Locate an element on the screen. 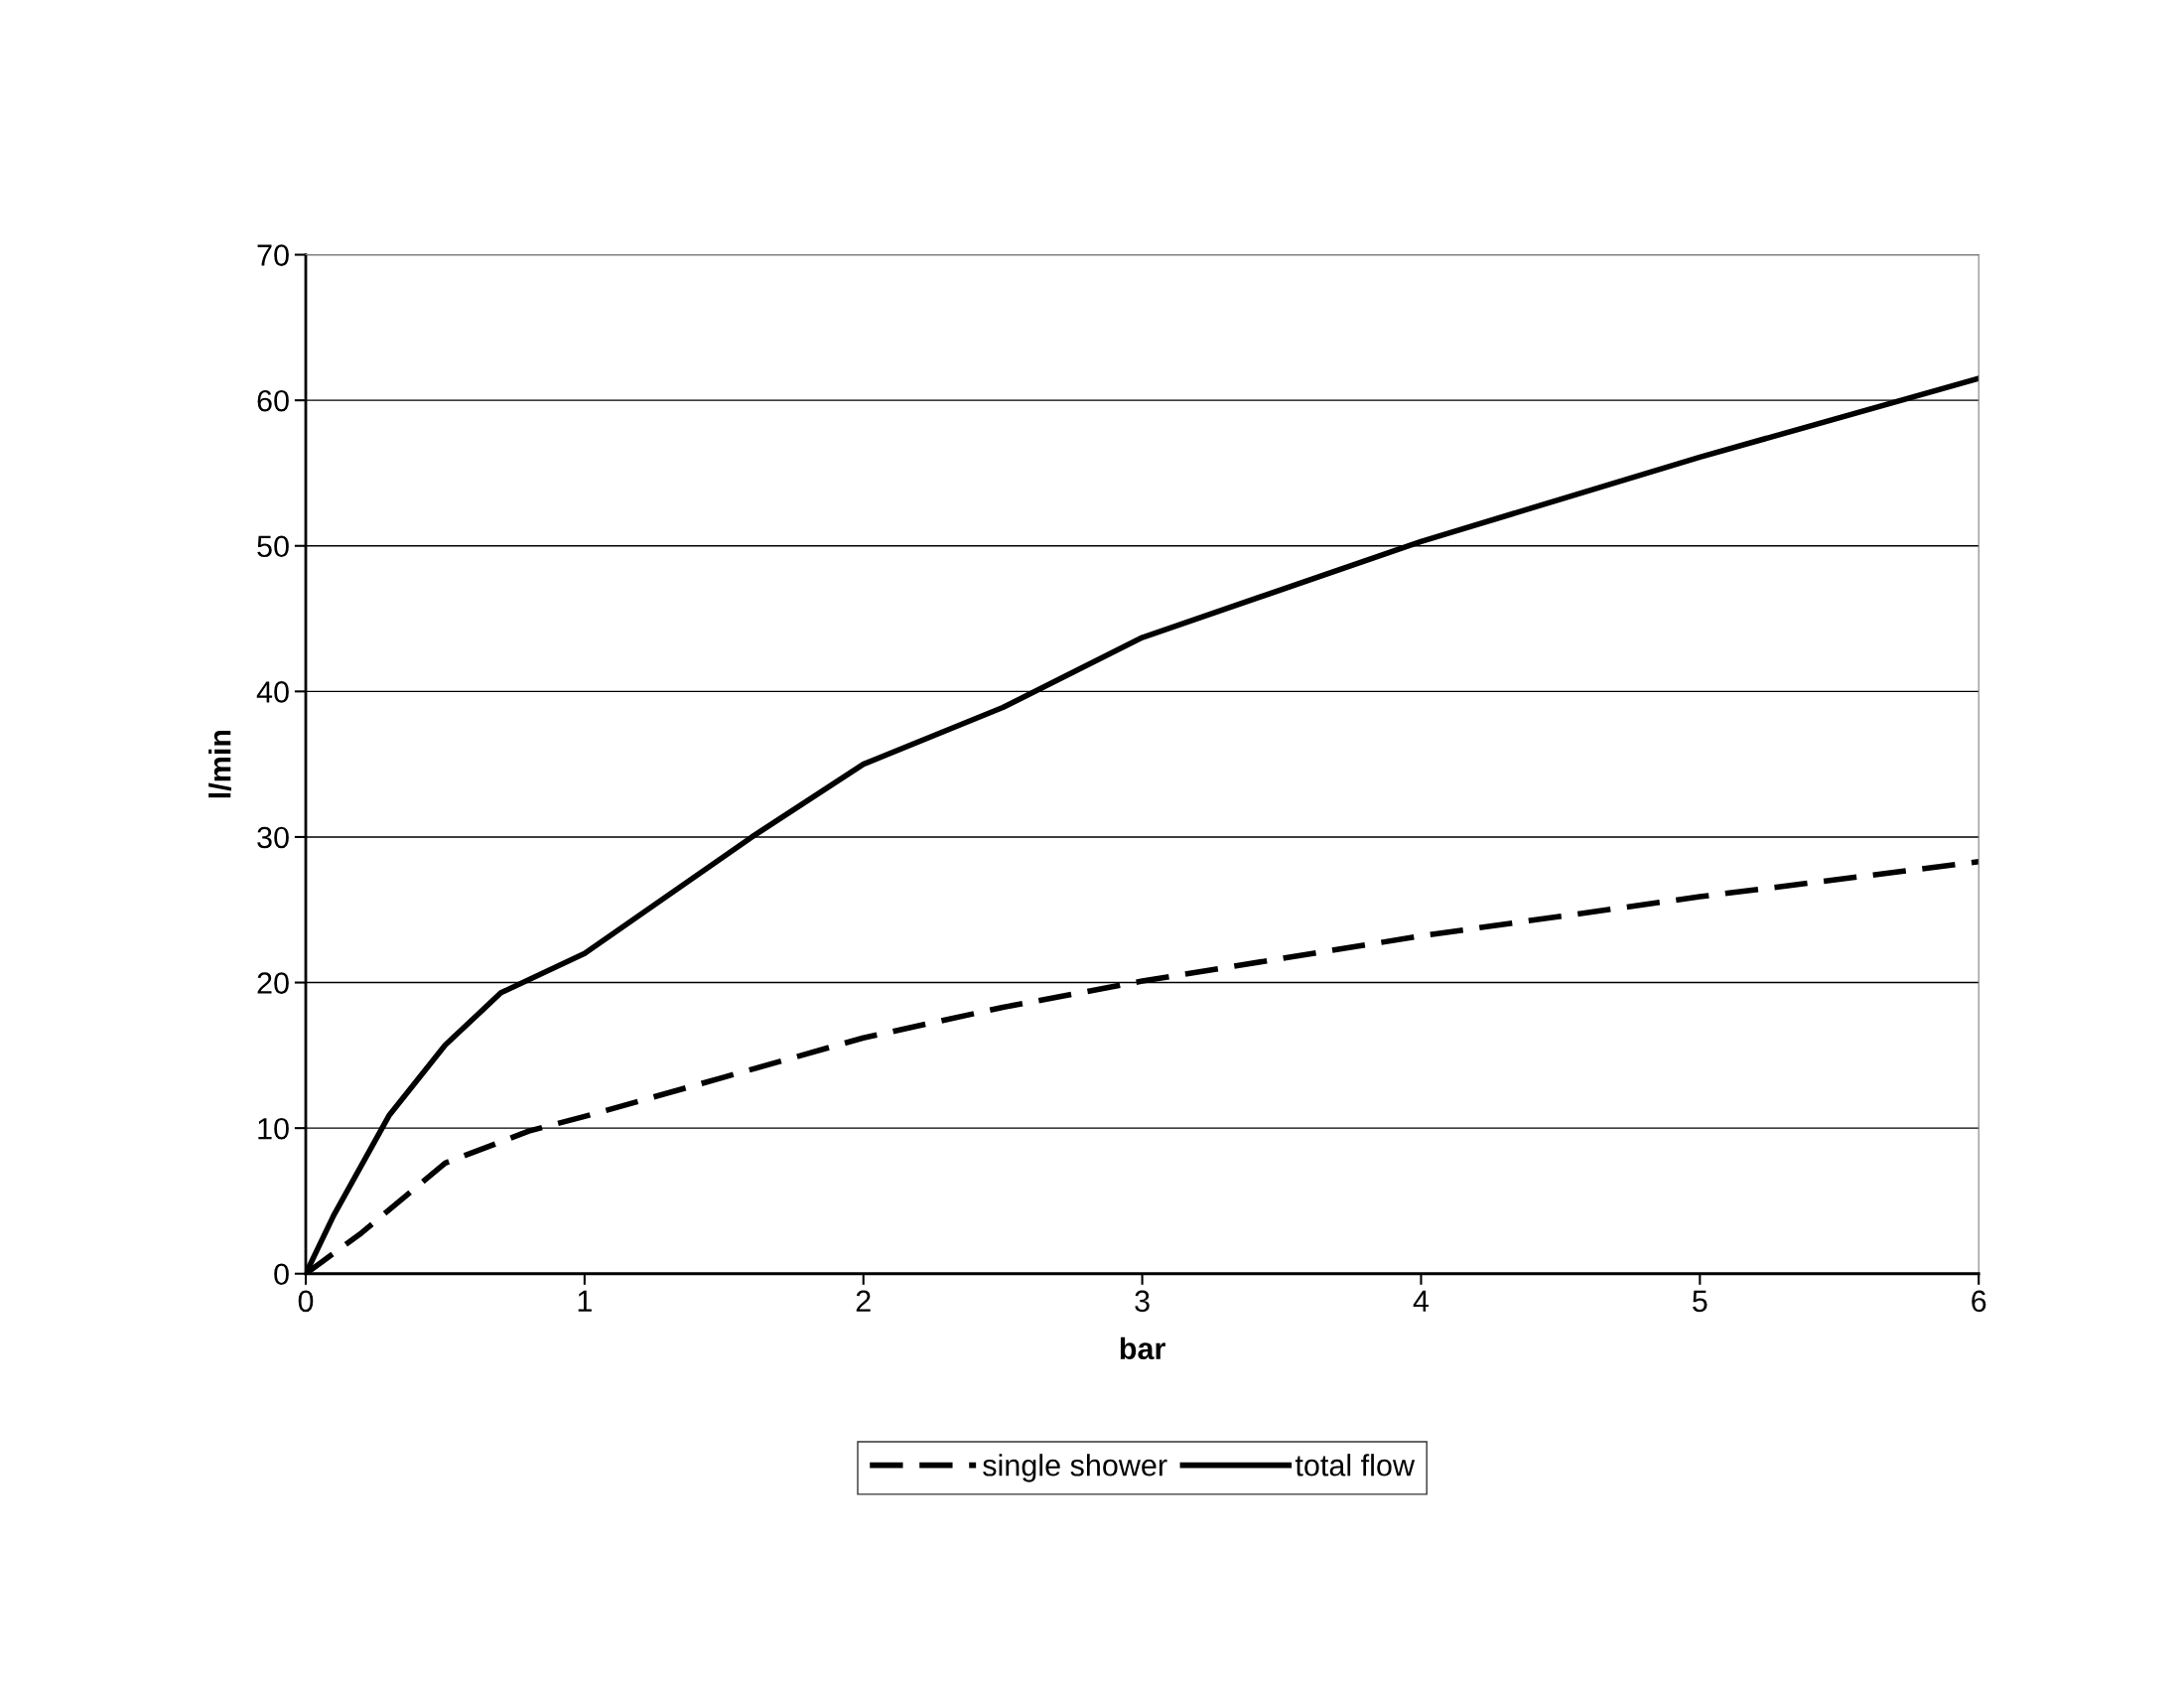 The height and width of the screenshot is (1687, 2184). x-tick-label: 0 is located at coordinates (306, 1301).